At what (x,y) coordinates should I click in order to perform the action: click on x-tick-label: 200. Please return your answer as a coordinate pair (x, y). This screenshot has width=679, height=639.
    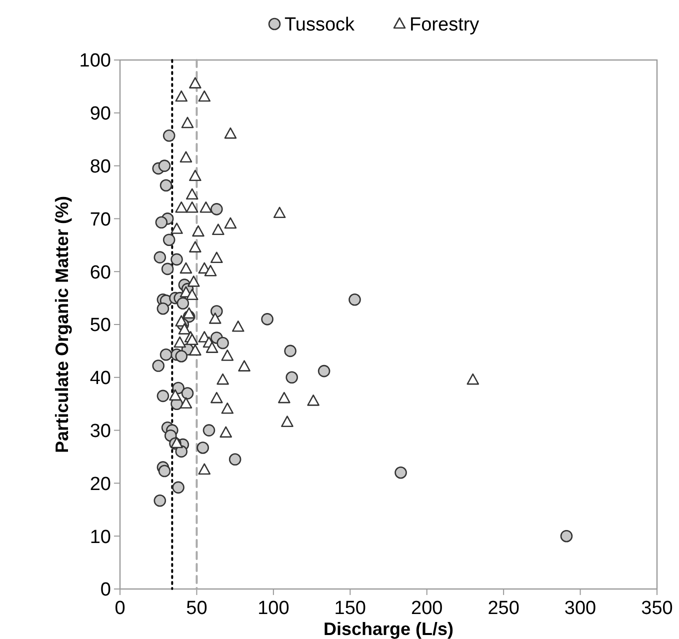
    Looking at the image, I should click on (427, 608).